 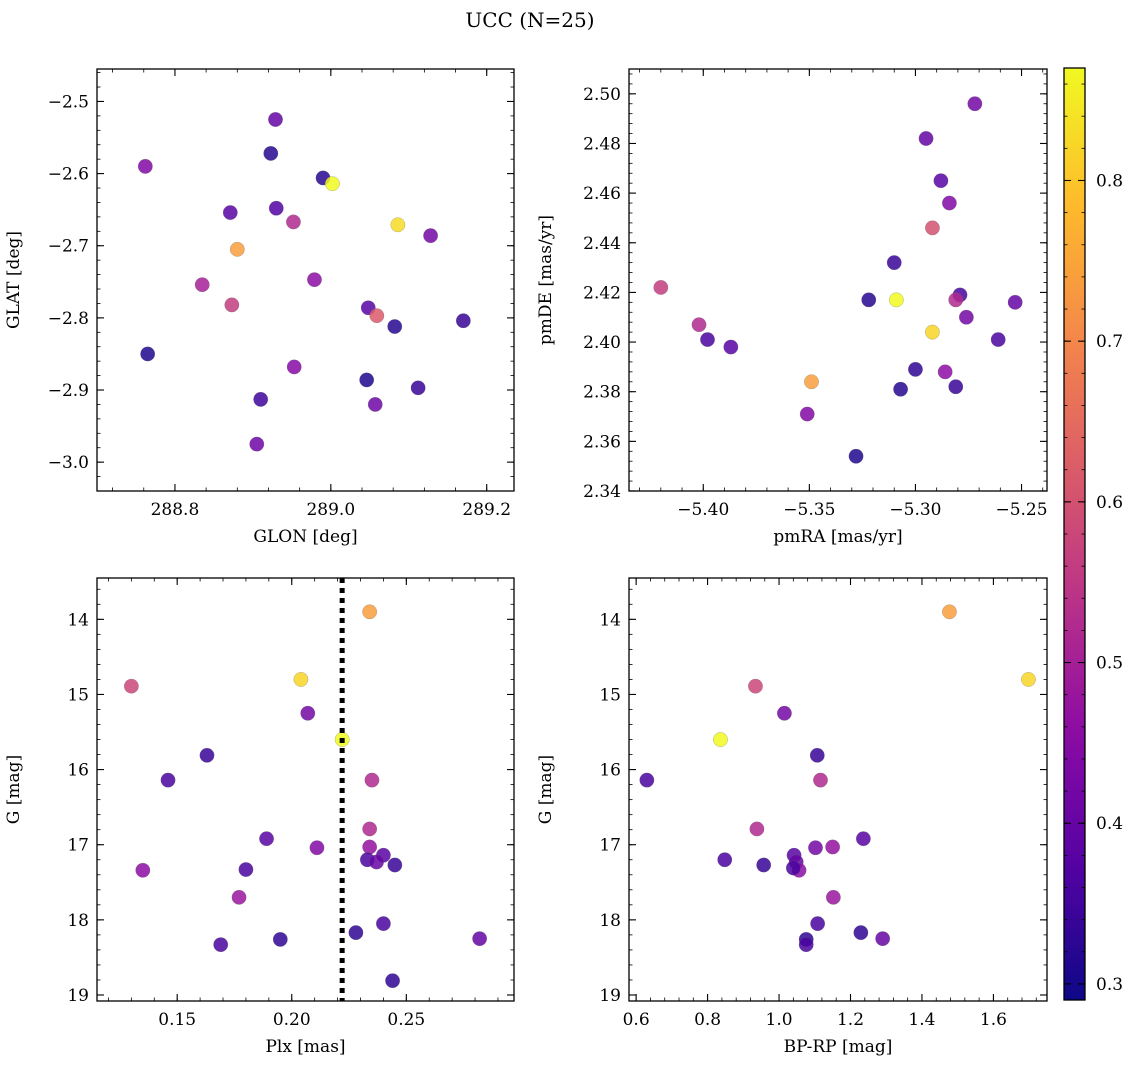 I want to click on x-tick-label: 288.8, so click(x=175, y=510).